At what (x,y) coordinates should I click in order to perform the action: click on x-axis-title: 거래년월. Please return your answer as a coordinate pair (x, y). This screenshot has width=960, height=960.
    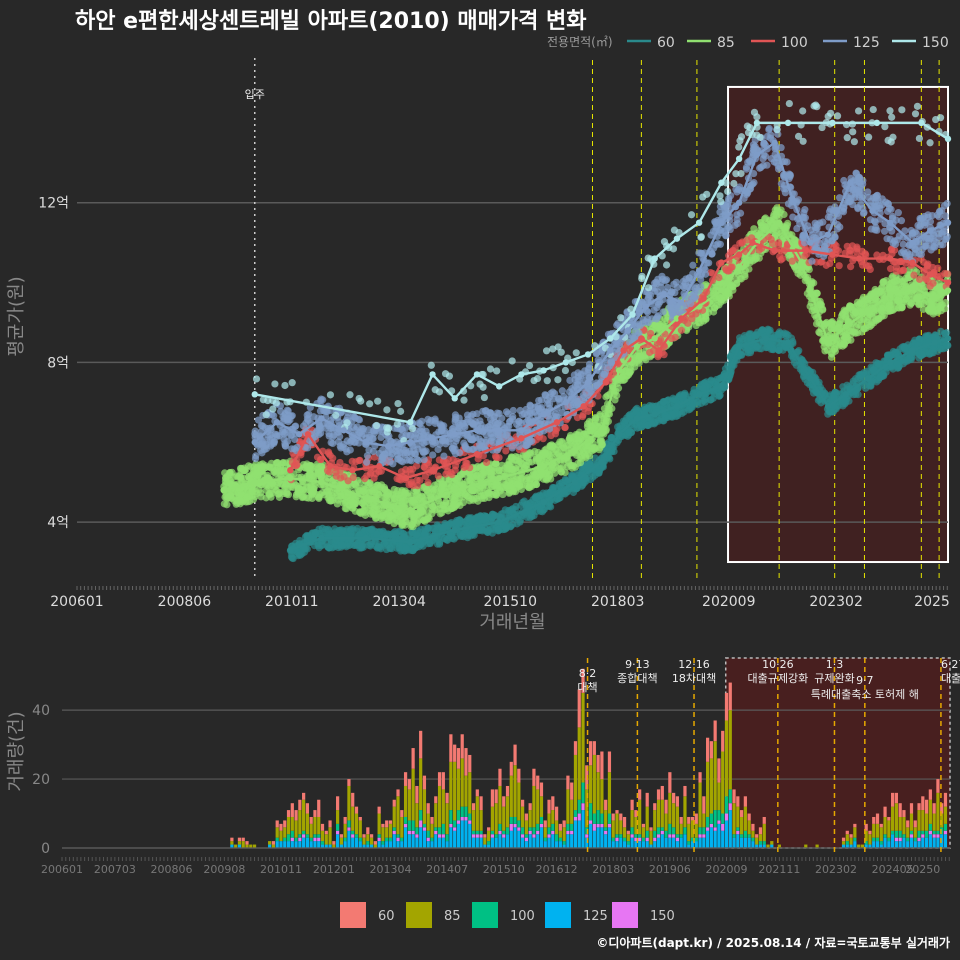
    Looking at the image, I should click on (512, 622).